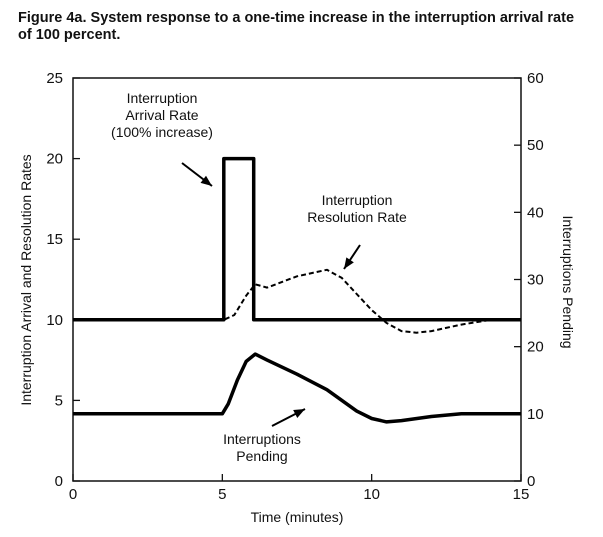 This screenshot has height=537, width=603. I want to click on y-left-tick-label: 20, so click(54, 159).